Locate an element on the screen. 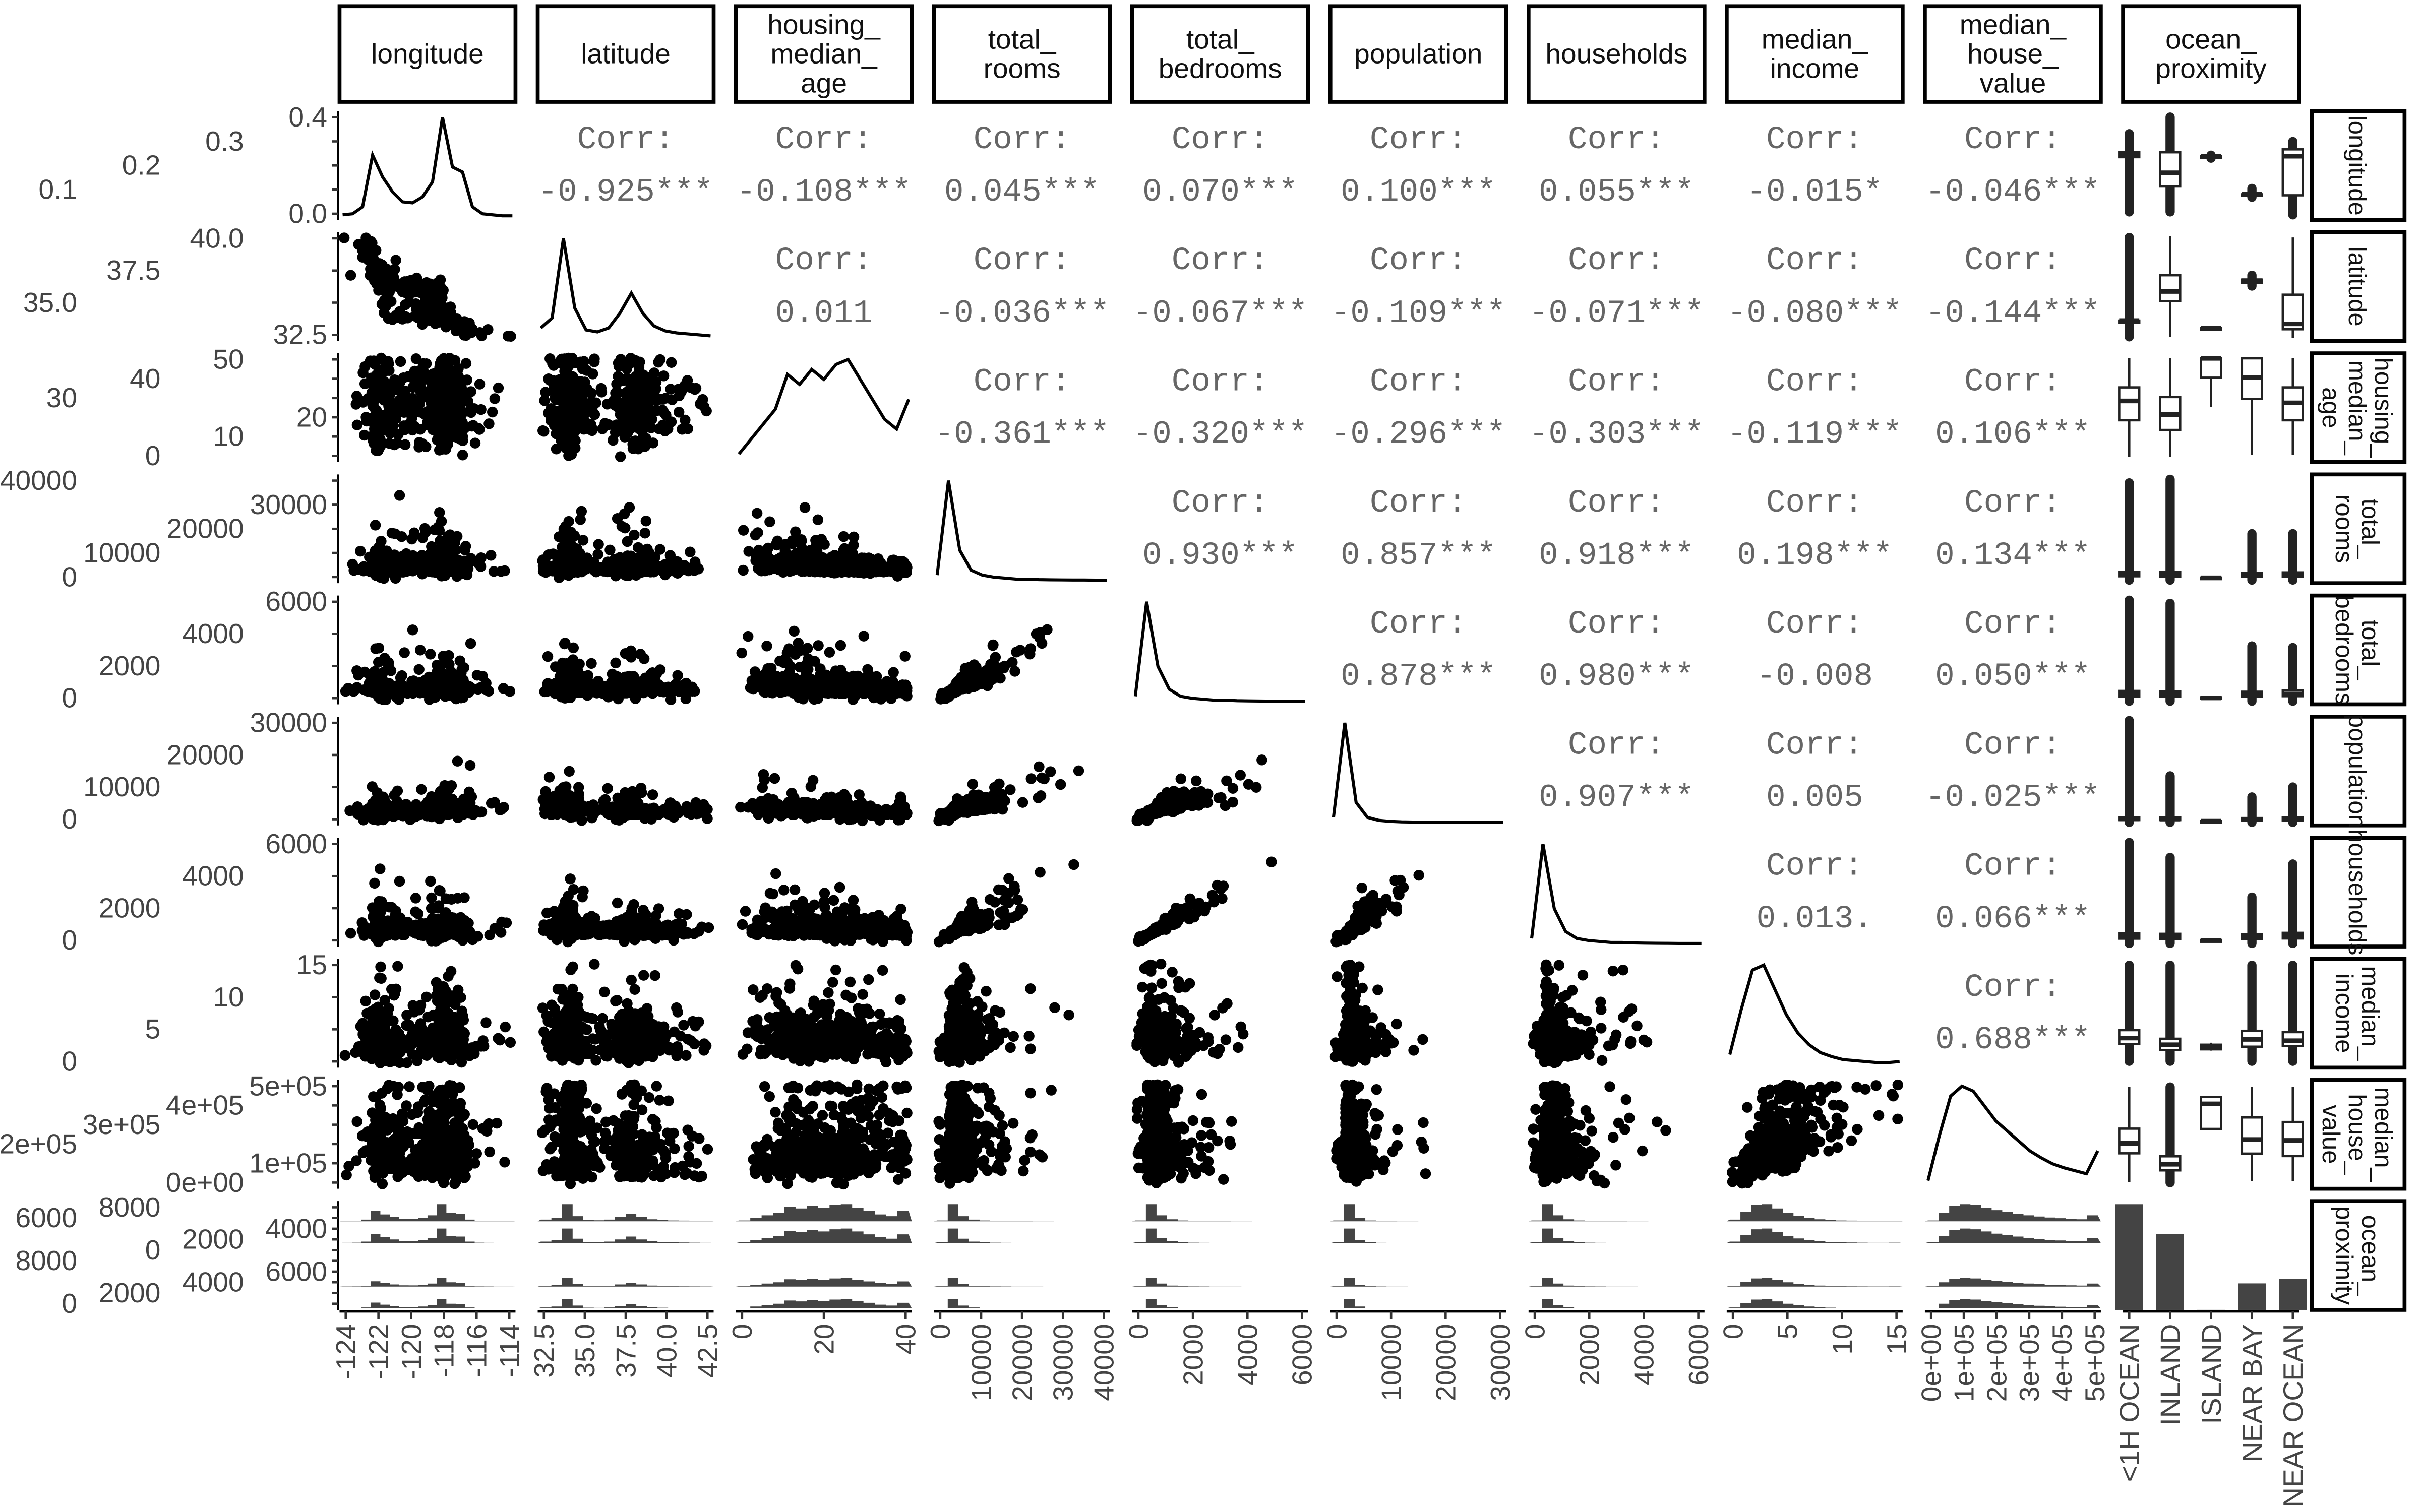 Image resolution: width=2420 pixels, height=1512 pixels. label-line: households is located at coordinates (2357, 892).